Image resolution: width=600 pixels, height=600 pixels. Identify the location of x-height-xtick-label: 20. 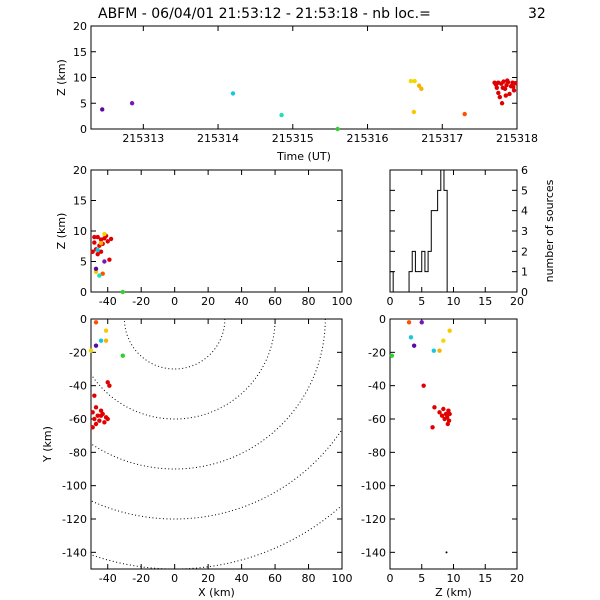
(208, 301).